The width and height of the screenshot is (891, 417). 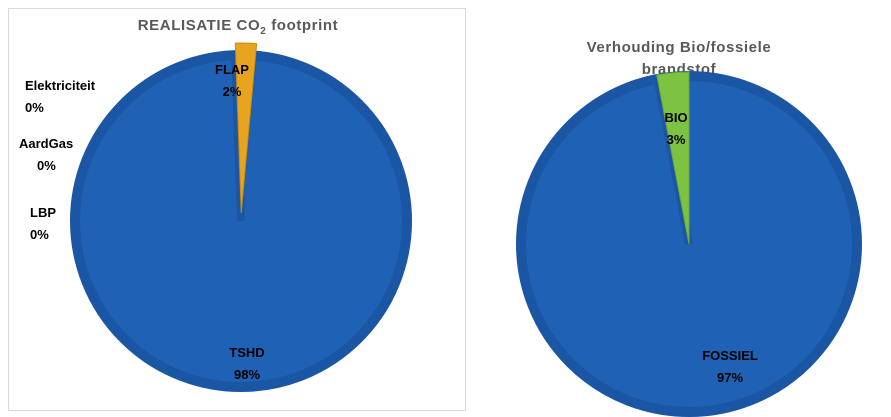 I want to click on label-flap-name: FLAP, so click(x=232, y=69).